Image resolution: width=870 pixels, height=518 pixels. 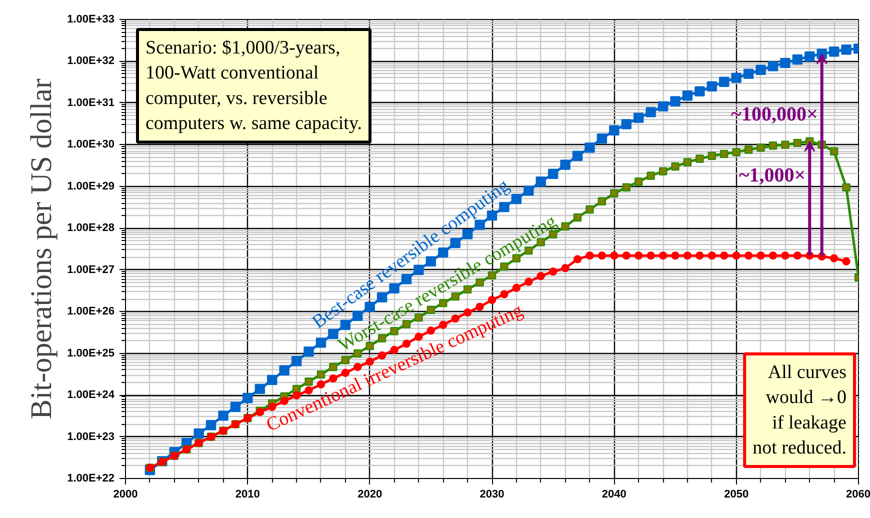 What do you see at coordinates (90, 102) in the screenshot?
I see `y-tick-label: 1.00E+31` at bounding box center [90, 102].